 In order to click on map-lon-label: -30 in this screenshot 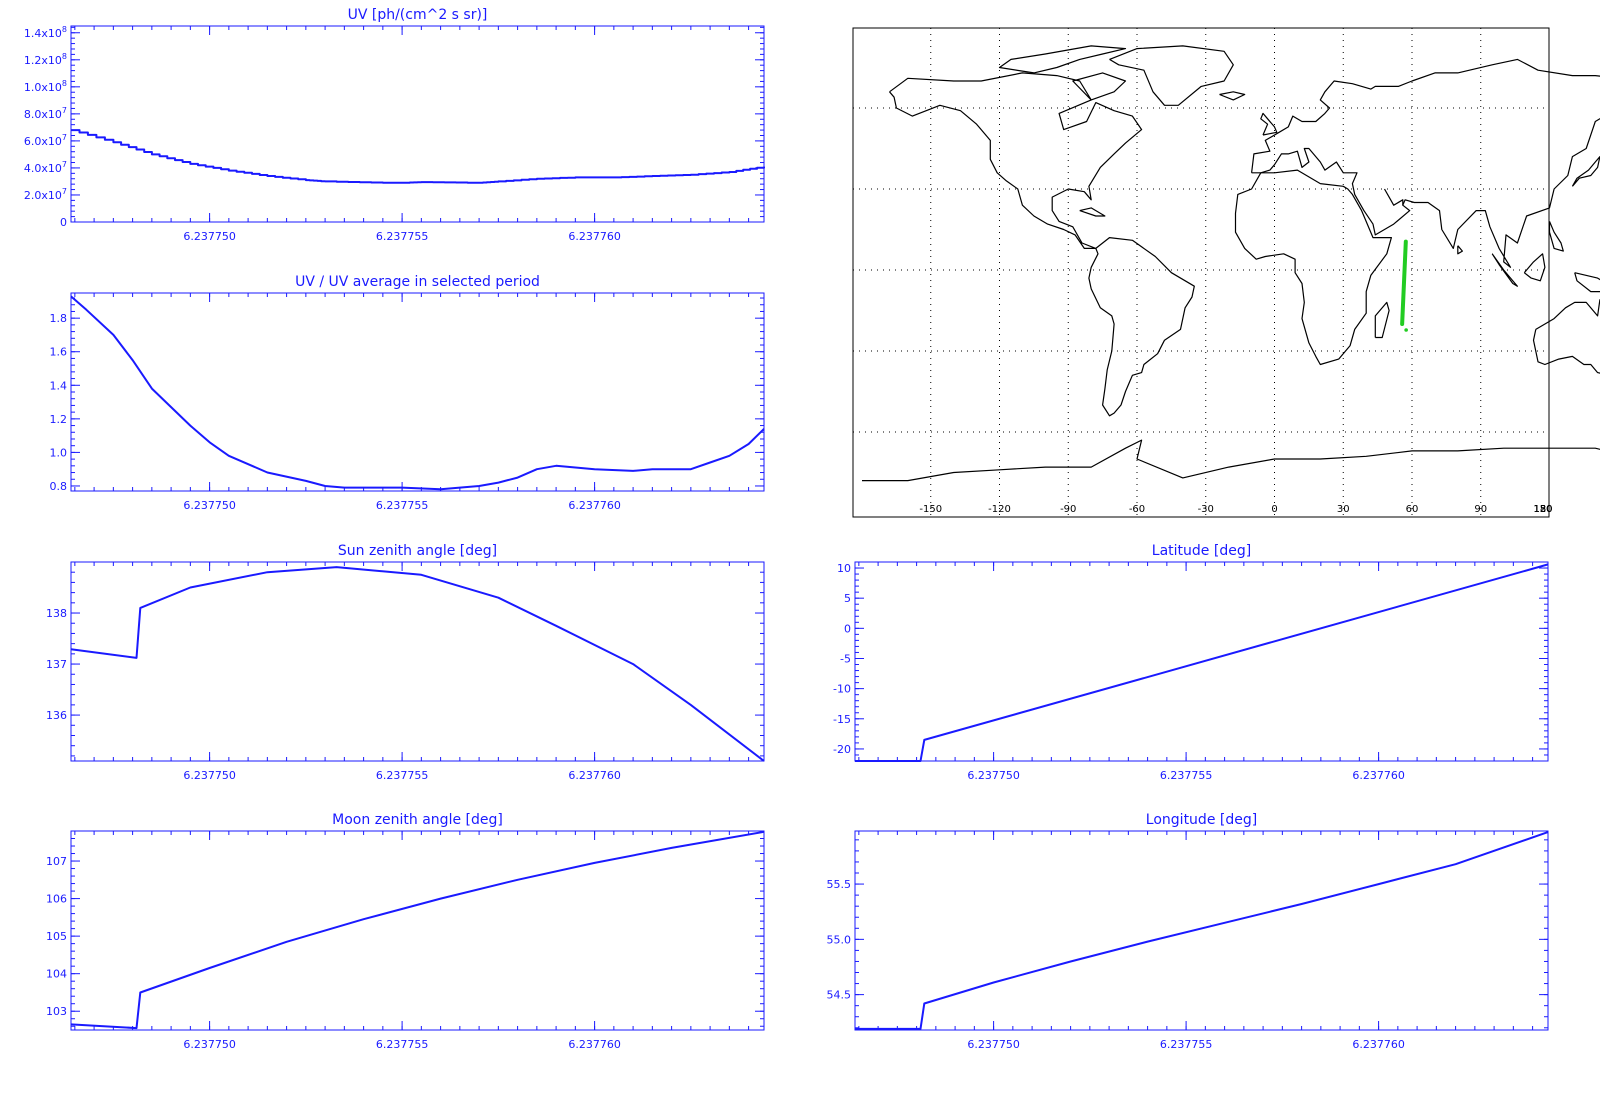, I will do `click(1206, 509)`.